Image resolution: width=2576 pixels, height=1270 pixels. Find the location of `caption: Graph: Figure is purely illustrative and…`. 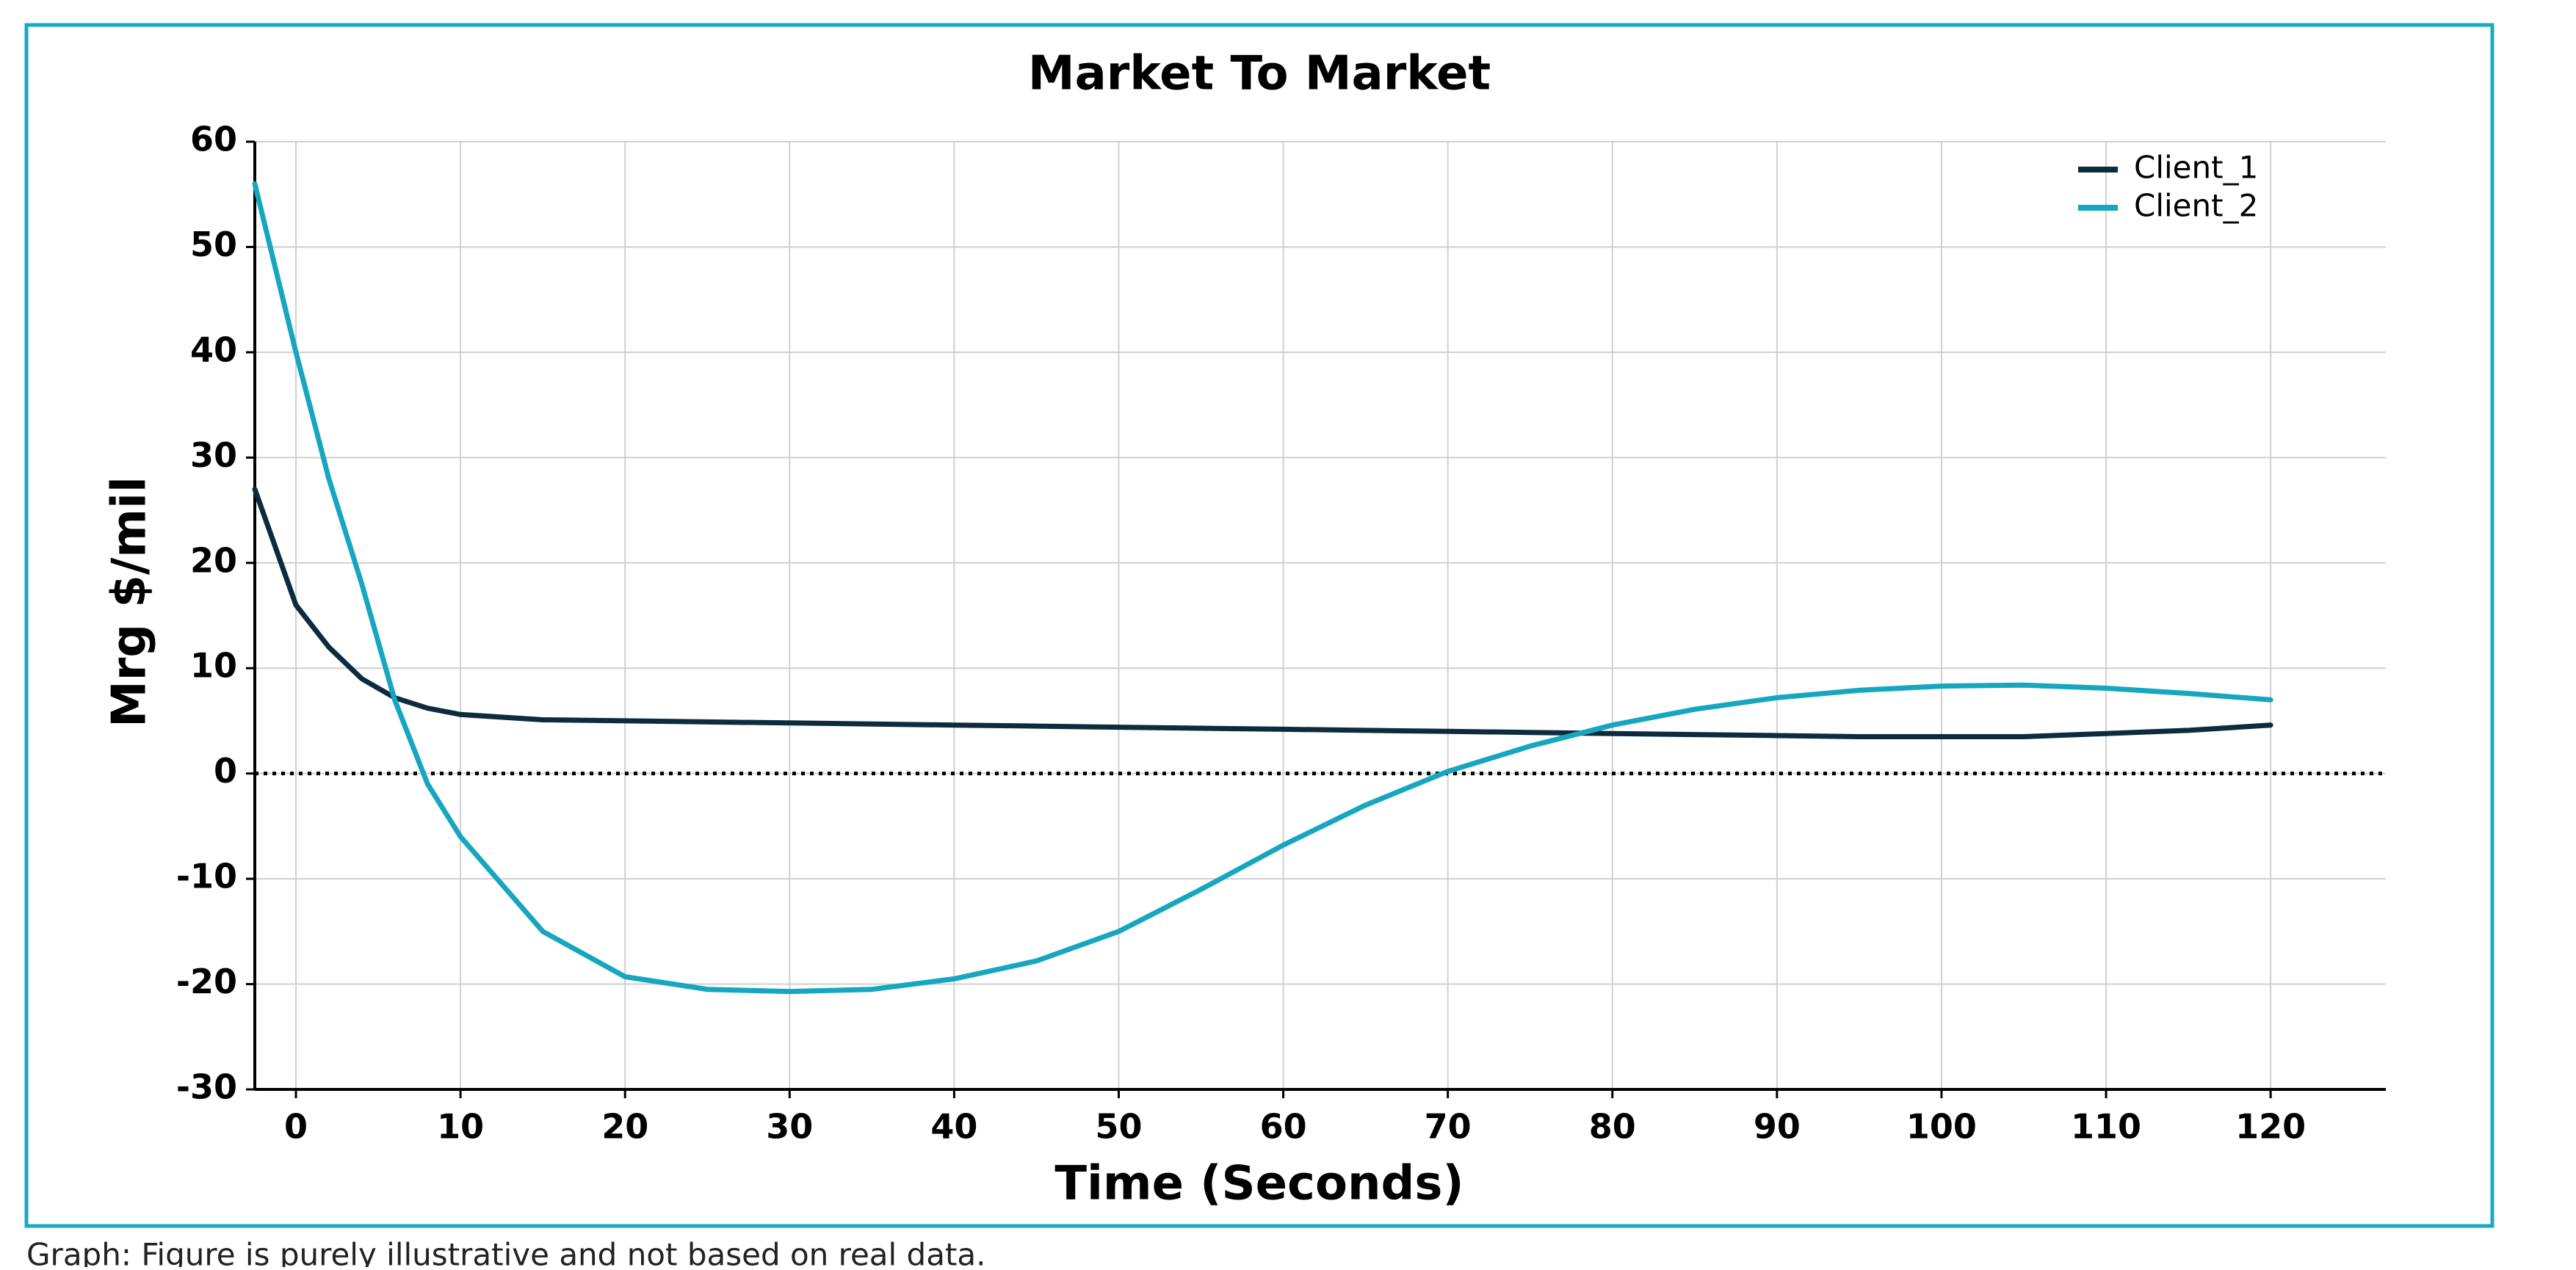

caption: Graph: Figure is purely illustrative and… is located at coordinates (506, 1252).